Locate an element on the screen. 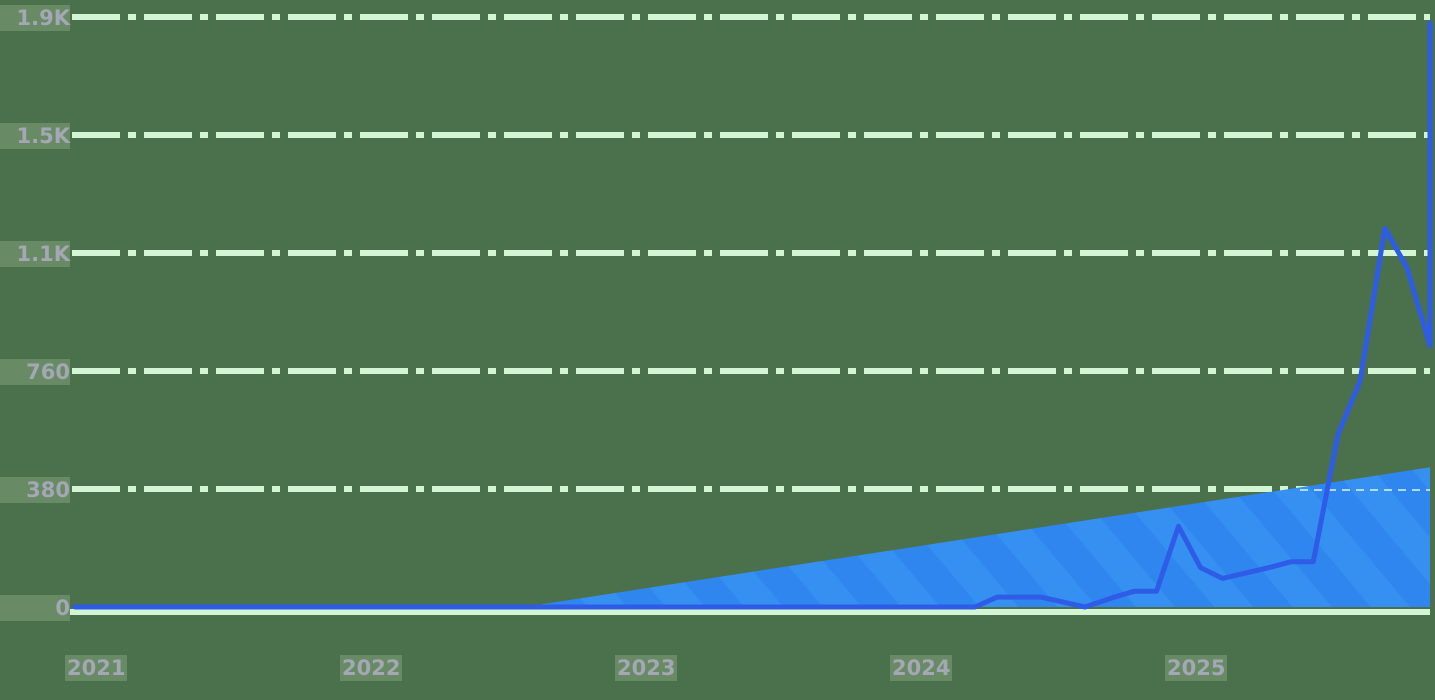 The image size is (1435, 700). y-tick-label: 1.9K is located at coordinates (35, 18).